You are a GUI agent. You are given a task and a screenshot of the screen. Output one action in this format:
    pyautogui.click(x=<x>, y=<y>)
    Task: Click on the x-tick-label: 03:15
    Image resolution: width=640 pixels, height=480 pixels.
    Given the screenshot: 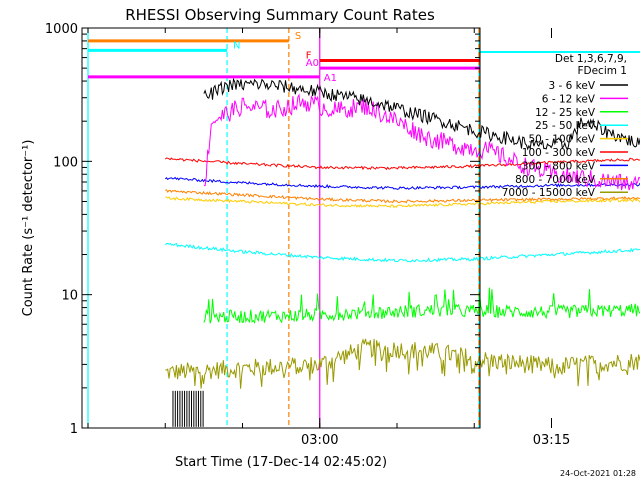 What is the action you would take?
    pyautogui.click(x=551, y=440)
    